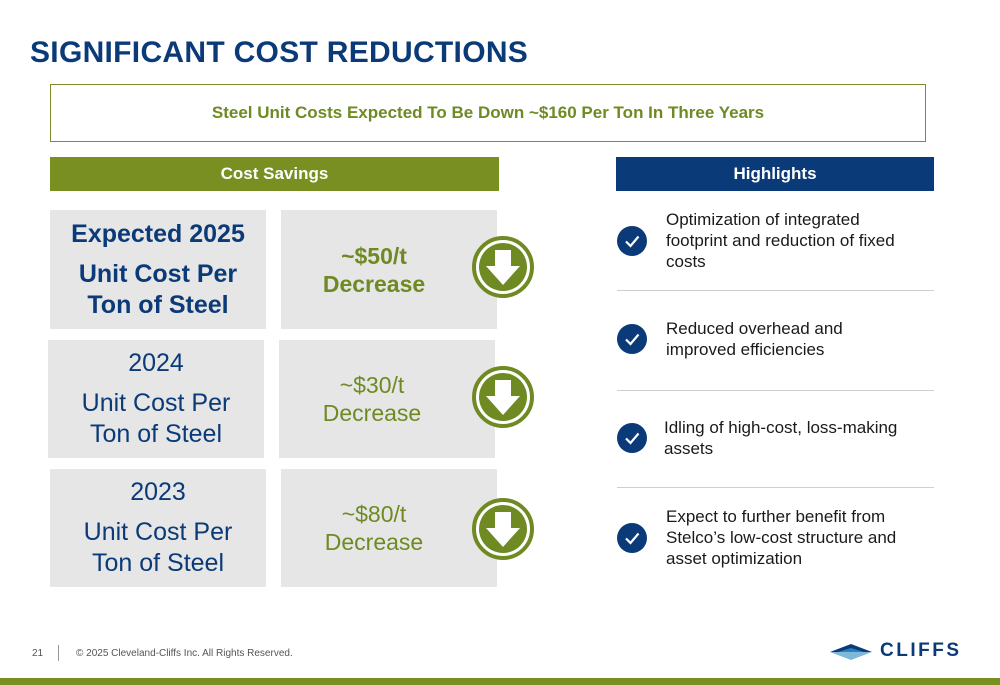 The height and width of the screenshot is (685, 1000). What do you see at coordinates (156, 363) in the screenshot?
I see `cost-year-label: 2024` at bounding box center [156, 363].